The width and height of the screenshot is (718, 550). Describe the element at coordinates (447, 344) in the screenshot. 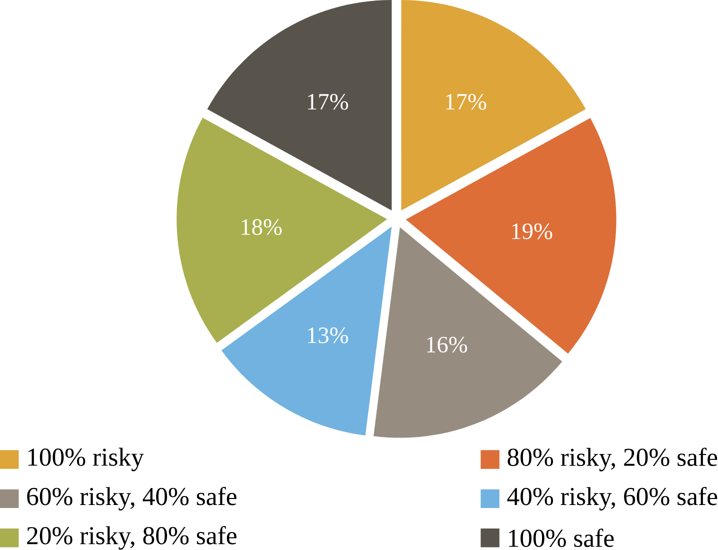

I see `data-label: 16%` at that location.